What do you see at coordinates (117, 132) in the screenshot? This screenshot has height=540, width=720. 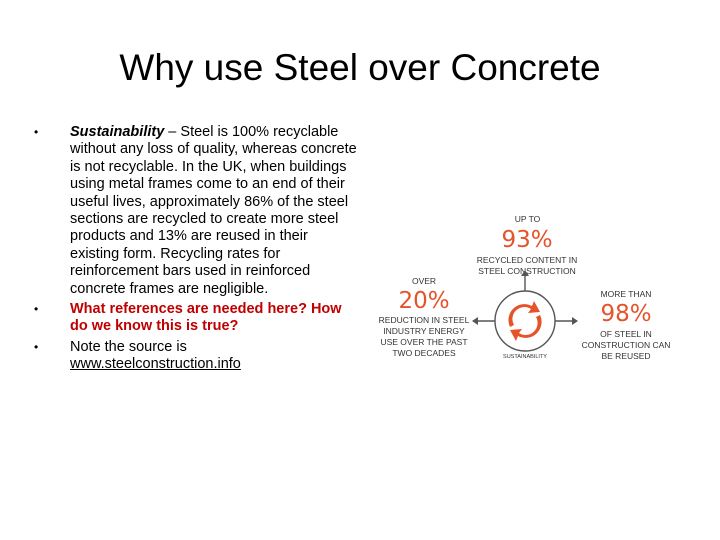 I see `sustainability-term: Sustainability` at bounding box center [117, 132].